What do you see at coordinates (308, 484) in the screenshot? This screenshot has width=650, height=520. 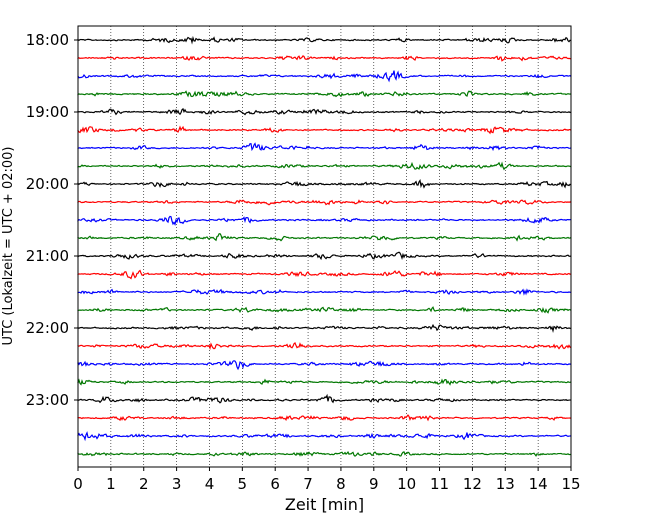 I see `x-tick-label: 7` at bounding box center [308, 484].